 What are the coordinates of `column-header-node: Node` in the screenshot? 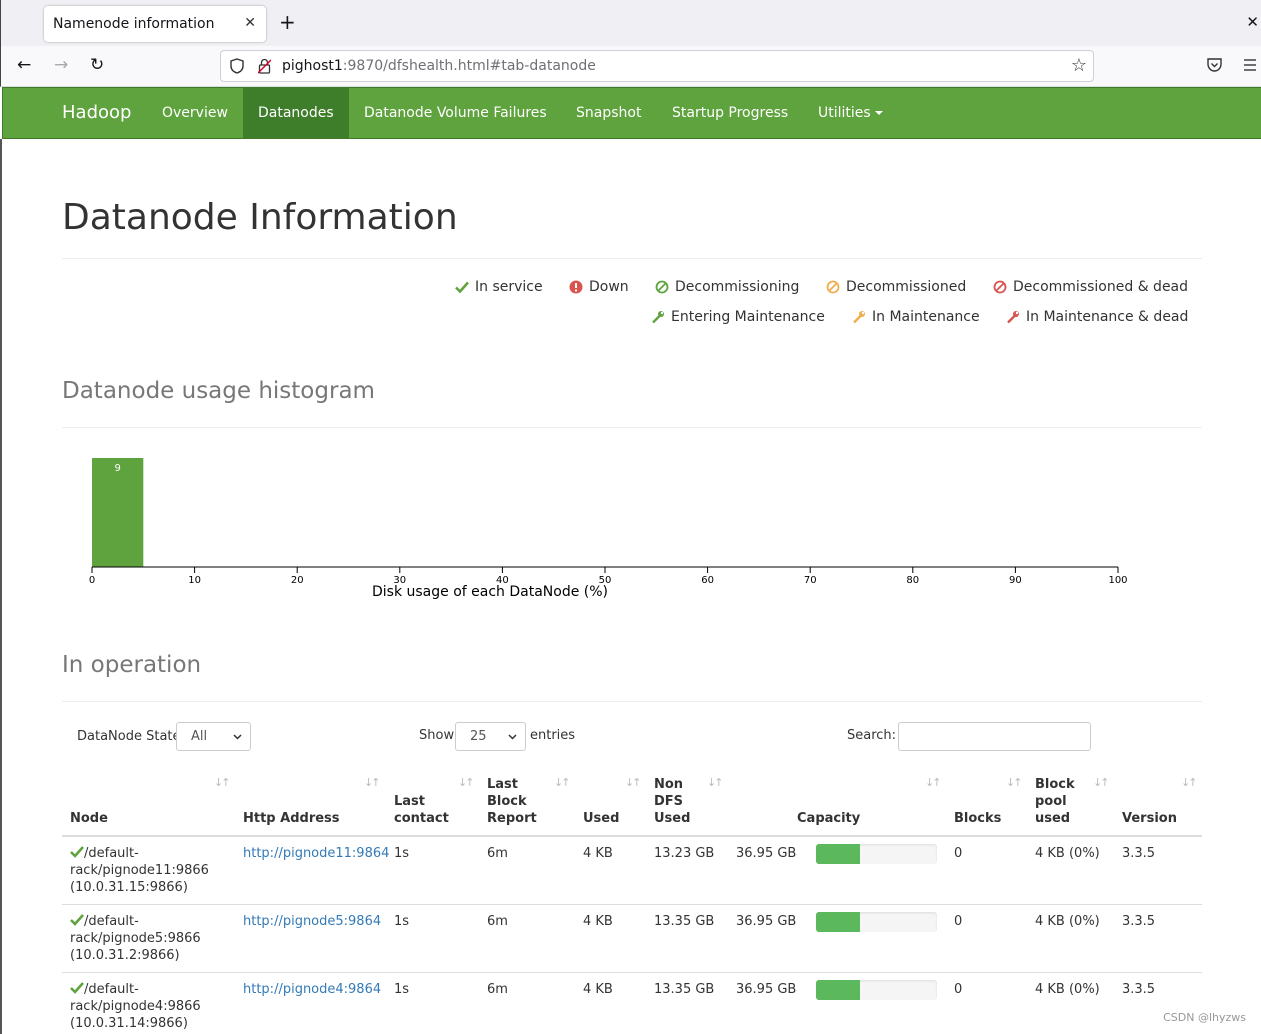 It's located at (89, 818).